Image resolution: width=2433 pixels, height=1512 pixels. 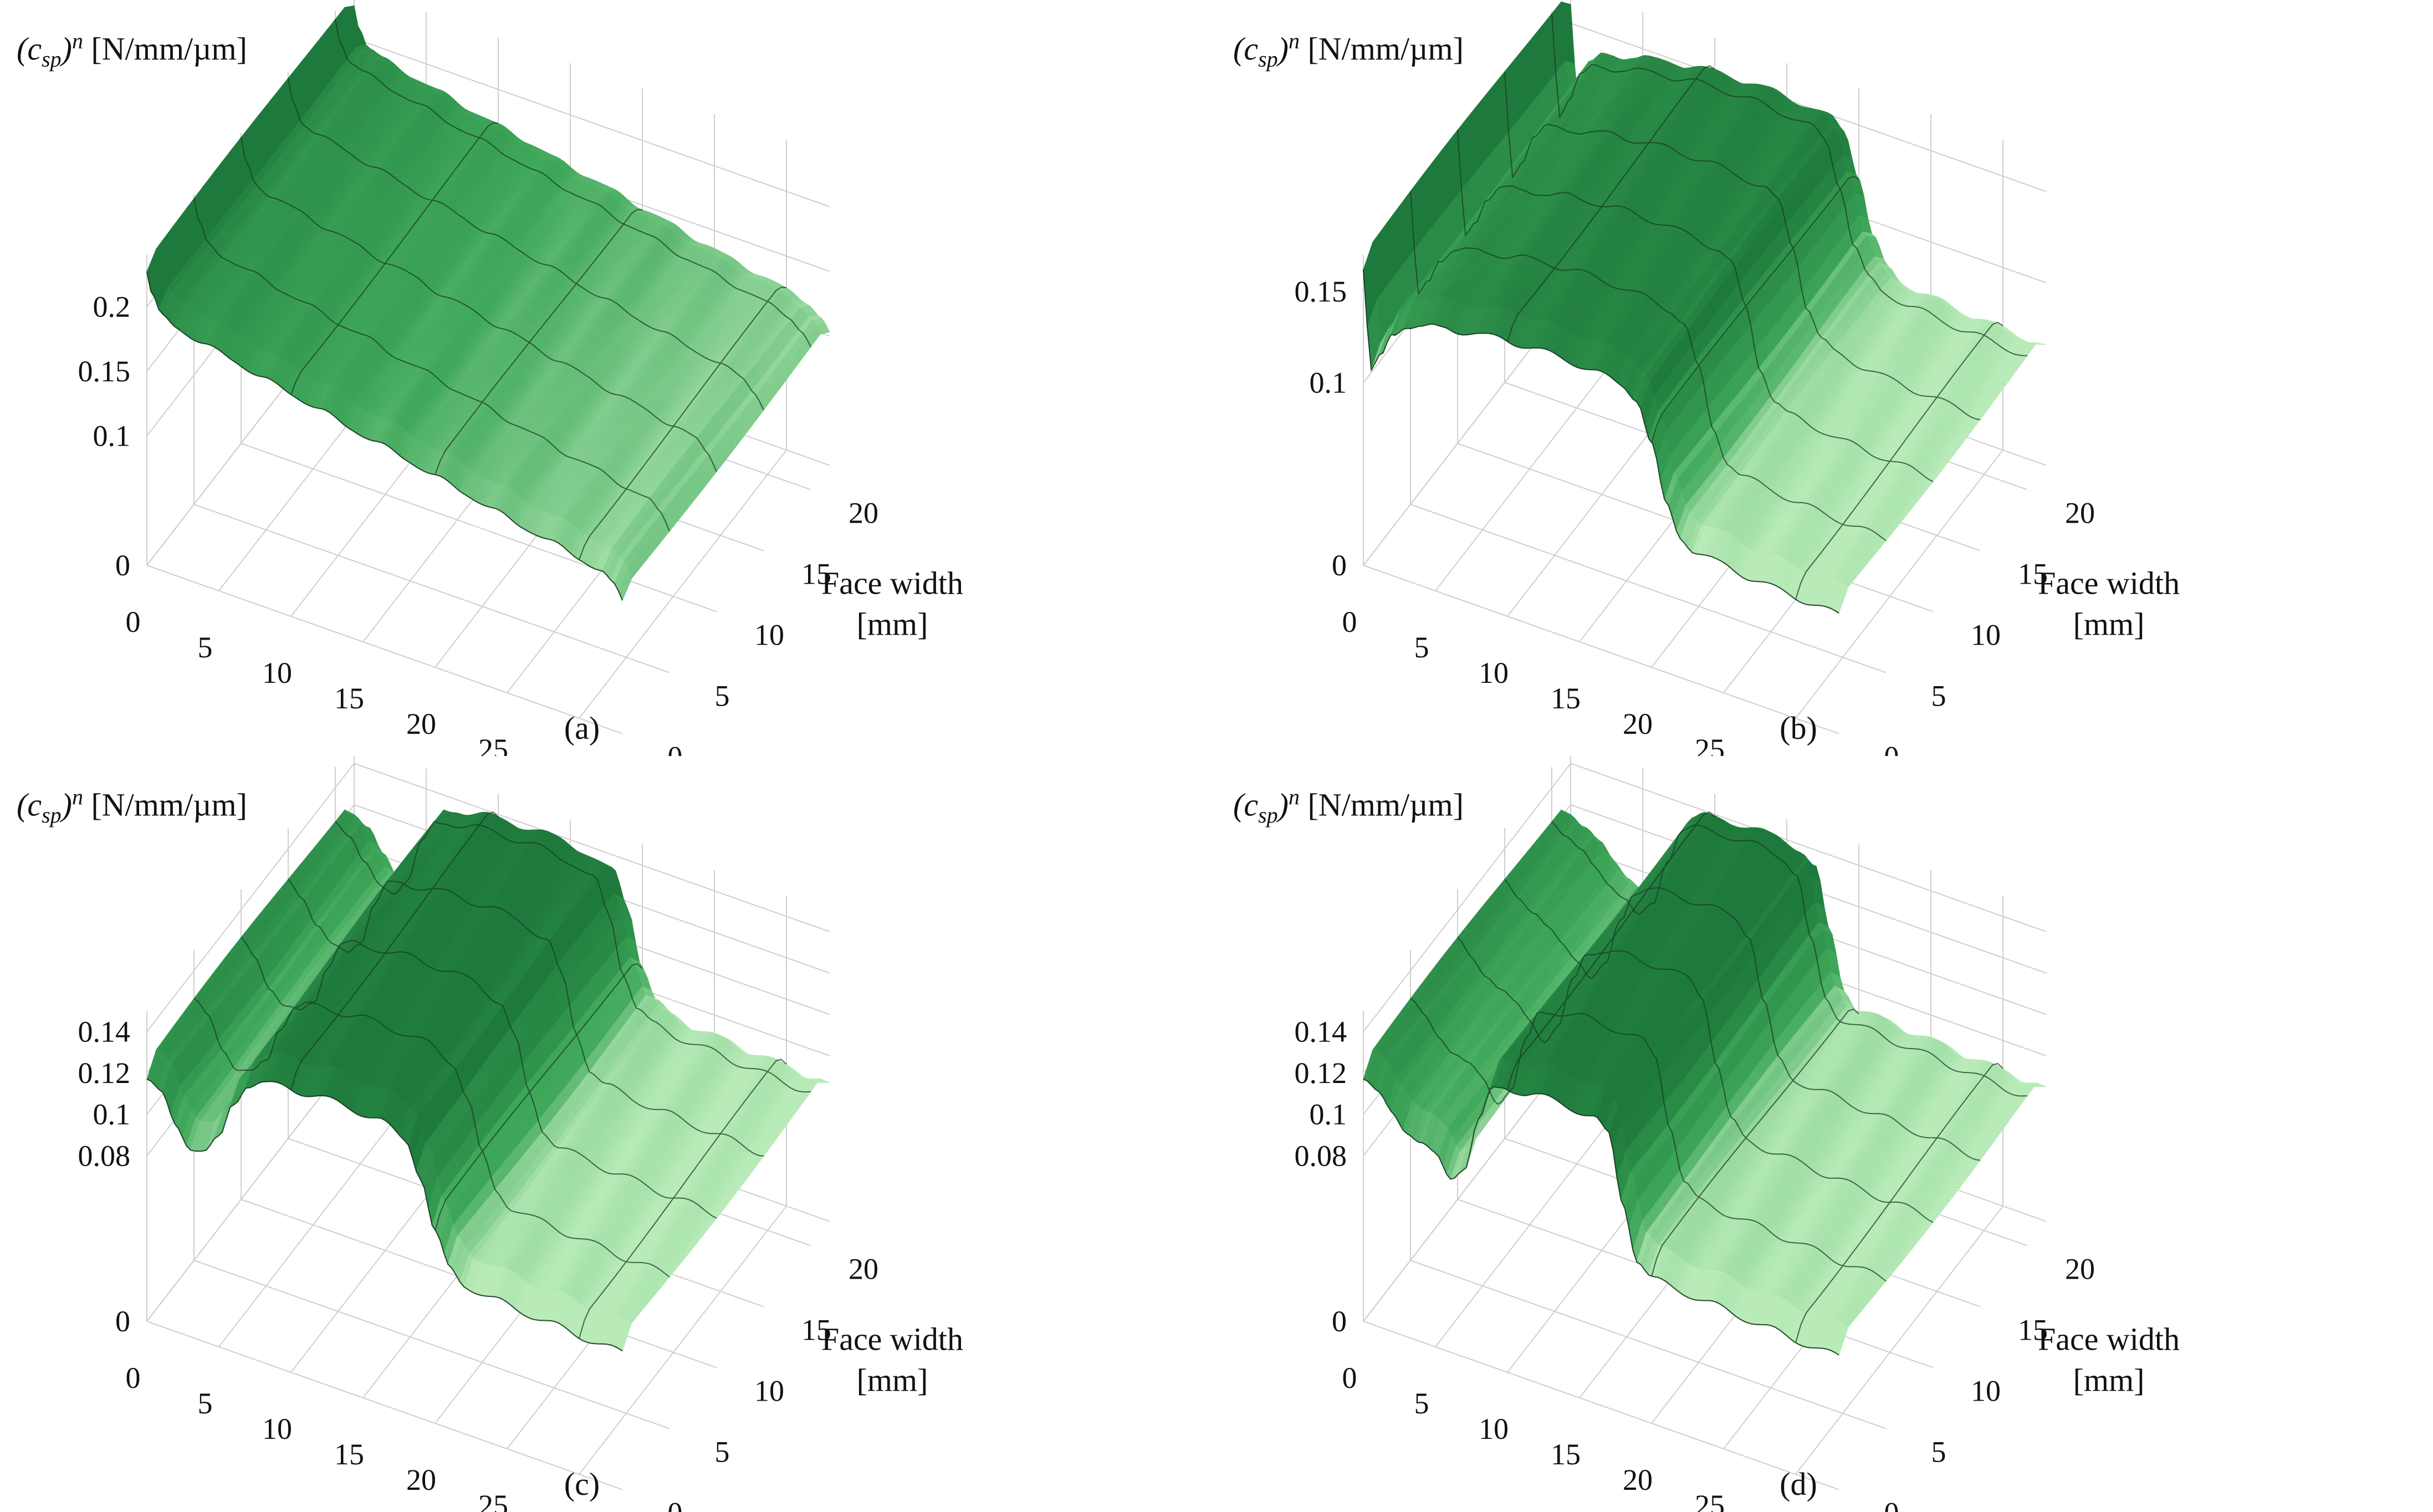 What do you see at coordinates (205, 647) in the screenshot?
I see `x-tick-label: 5` at bounding box center [205, 647].